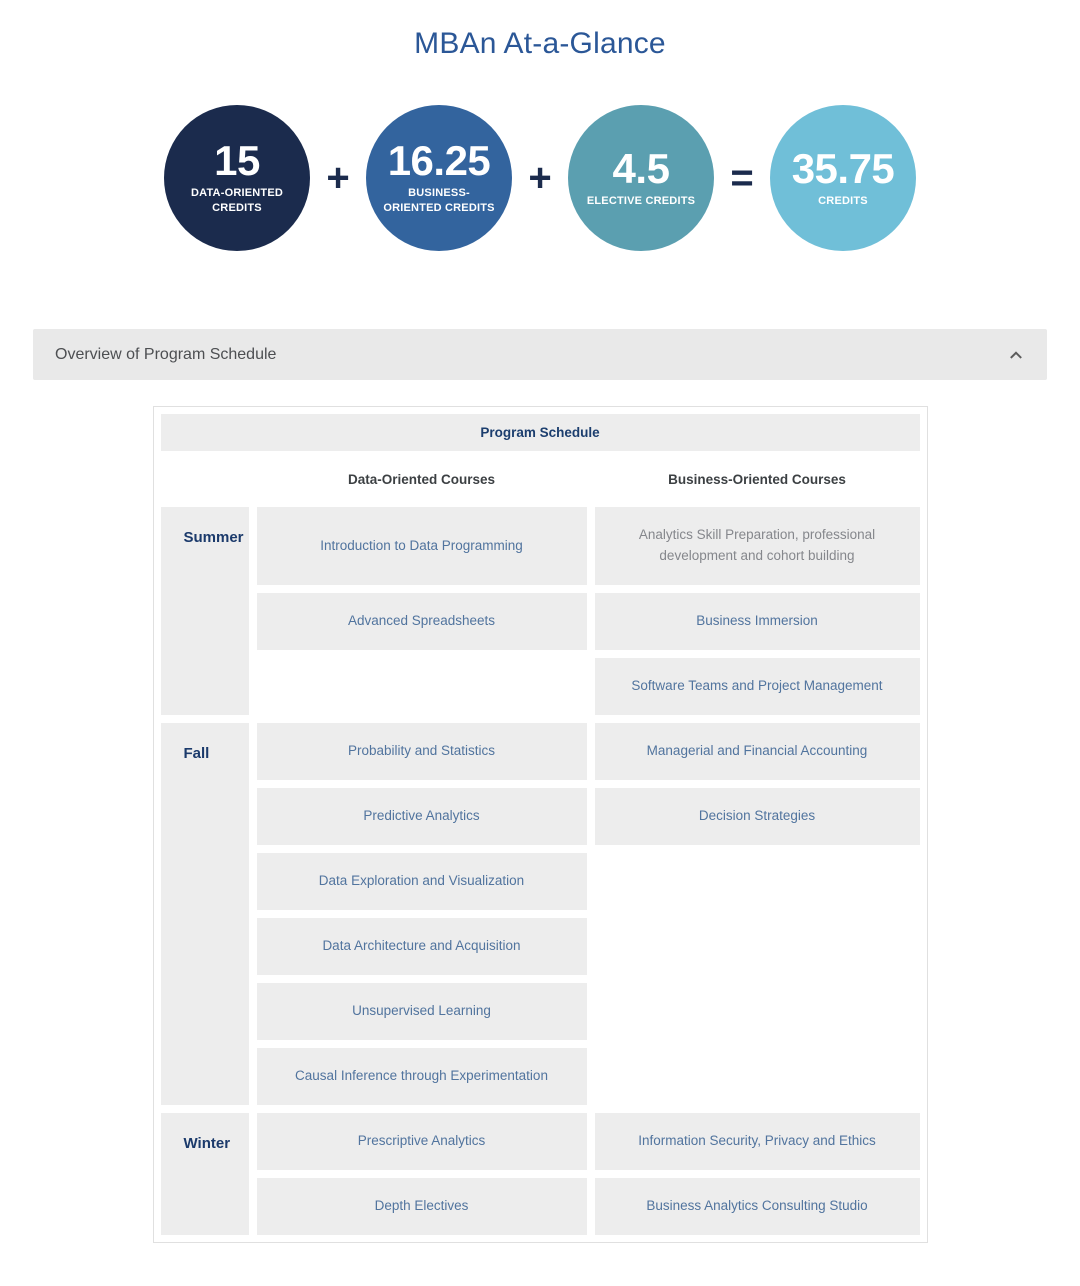 This screenshot has height=1286, width=1080. Describe the element at coordinates (757, 751) in the screenshot. I see `course-cell: Managerial and Financial Accounting` at that location.